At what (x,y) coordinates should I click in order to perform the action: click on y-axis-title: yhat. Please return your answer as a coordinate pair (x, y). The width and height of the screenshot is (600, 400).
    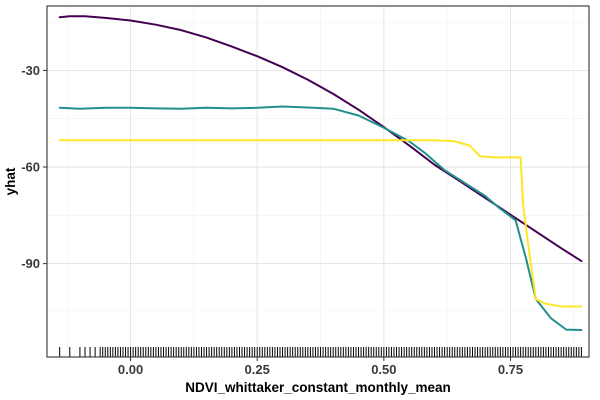
    Looking at the image, I should click on (10, 181).